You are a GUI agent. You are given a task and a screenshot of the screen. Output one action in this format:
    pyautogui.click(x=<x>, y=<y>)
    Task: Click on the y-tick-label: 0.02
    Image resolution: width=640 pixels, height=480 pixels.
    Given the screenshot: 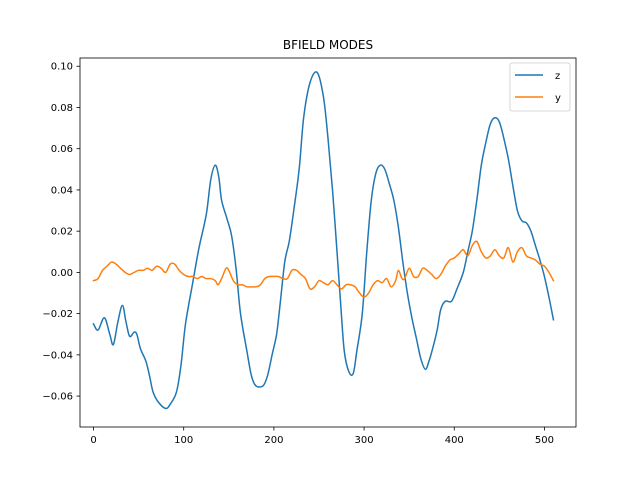 What is the action you would take?
    pyautogui.click(x=62, y=232)
    